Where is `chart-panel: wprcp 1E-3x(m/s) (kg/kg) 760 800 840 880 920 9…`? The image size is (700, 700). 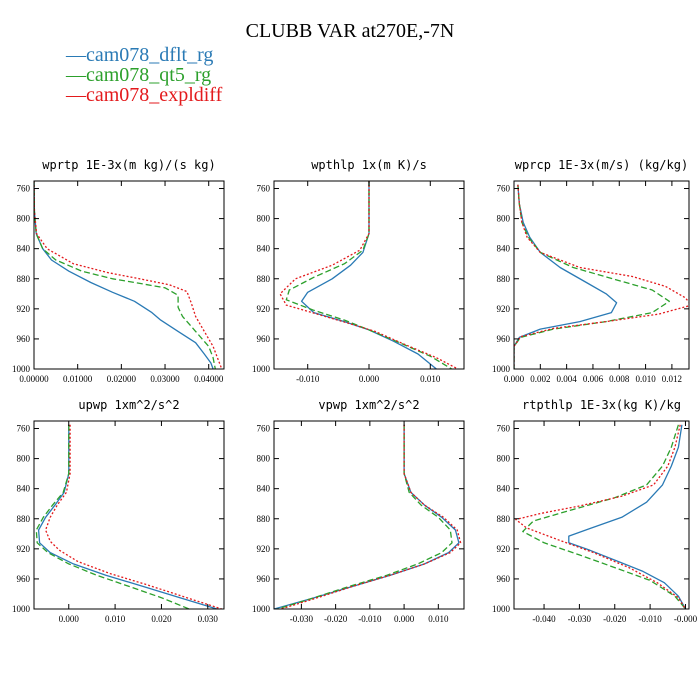
chart-panel: wprcp 1E-3x(m/s) (kg/kg) 760 800 840 880 920 9… is located at coordinates (591, 271).